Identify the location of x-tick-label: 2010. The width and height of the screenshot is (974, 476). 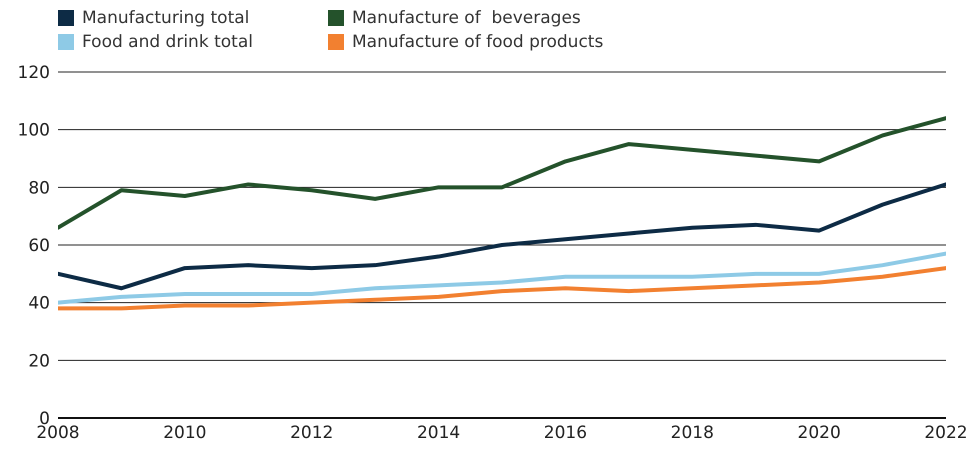
(184, 433).